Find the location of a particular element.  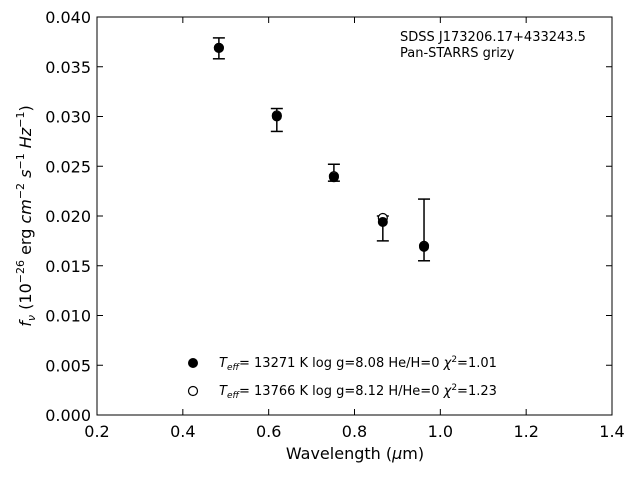

legend-label-open: Teff= 13766 K log g=8.12 H/He=0 χ2=1.23 is located at coordinates (358, 392).